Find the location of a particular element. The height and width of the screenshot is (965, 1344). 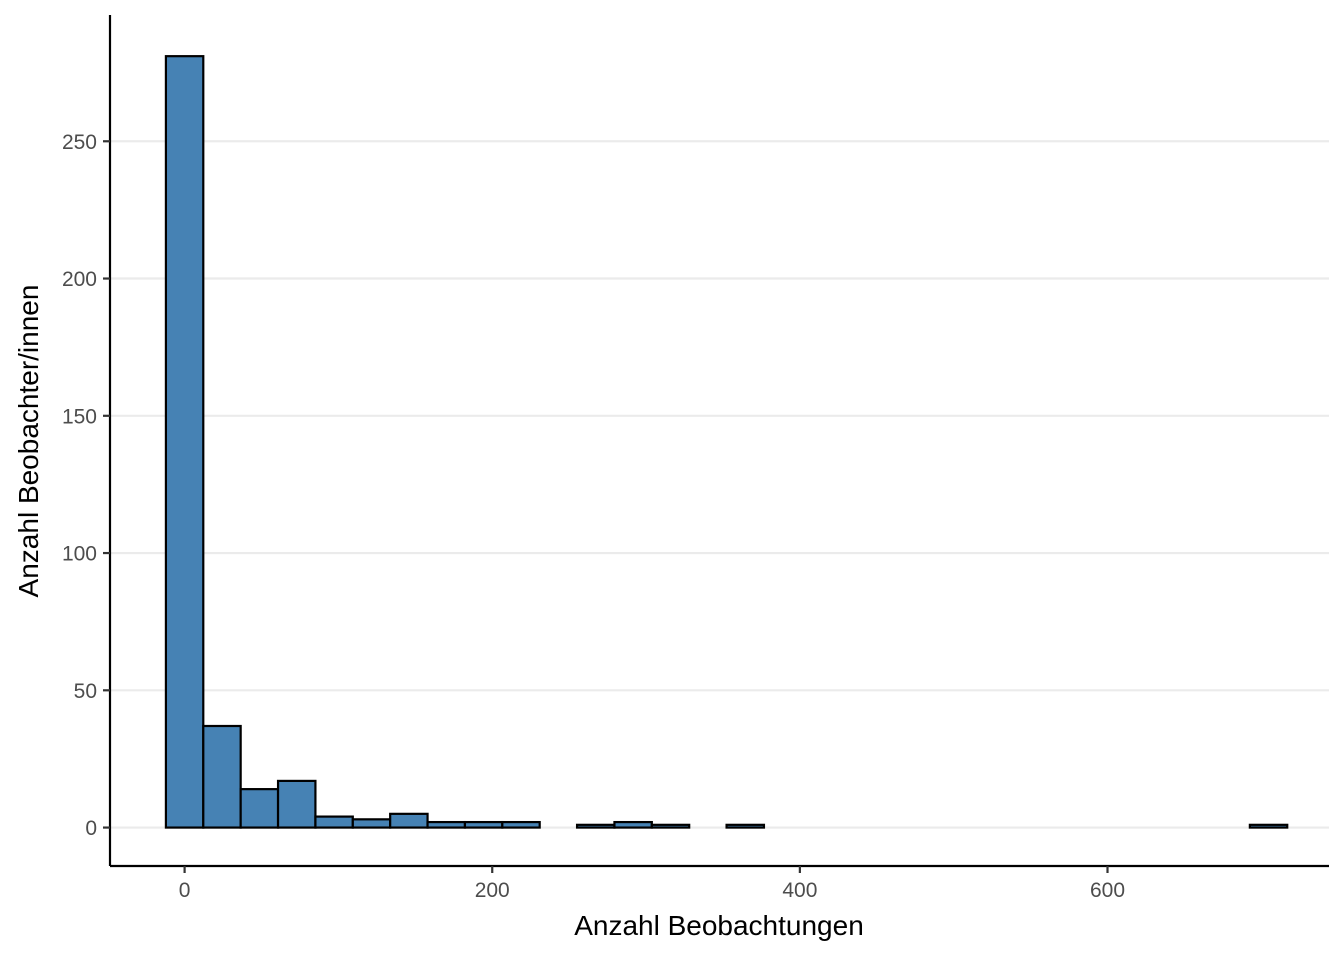

y-tick-label: 100 is located at coordinates (79, 554).